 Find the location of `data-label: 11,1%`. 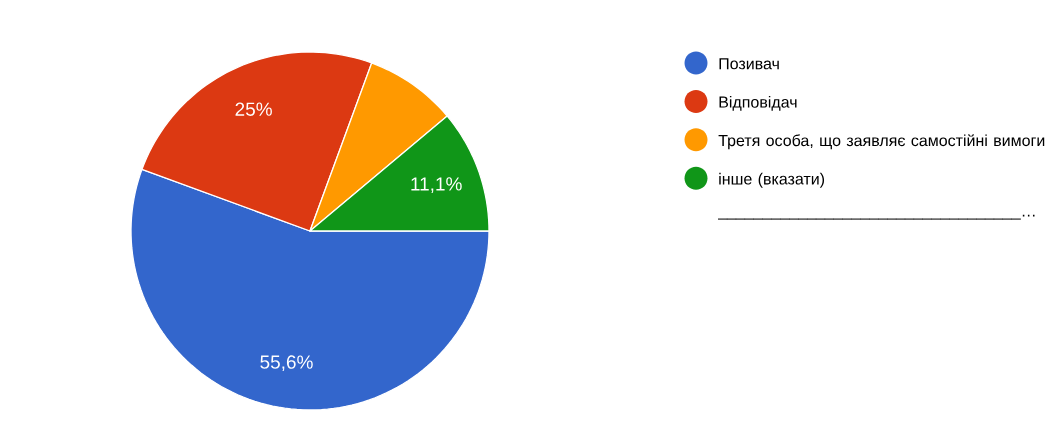

data-label: 11,1% is located at coordinates (436, 185).